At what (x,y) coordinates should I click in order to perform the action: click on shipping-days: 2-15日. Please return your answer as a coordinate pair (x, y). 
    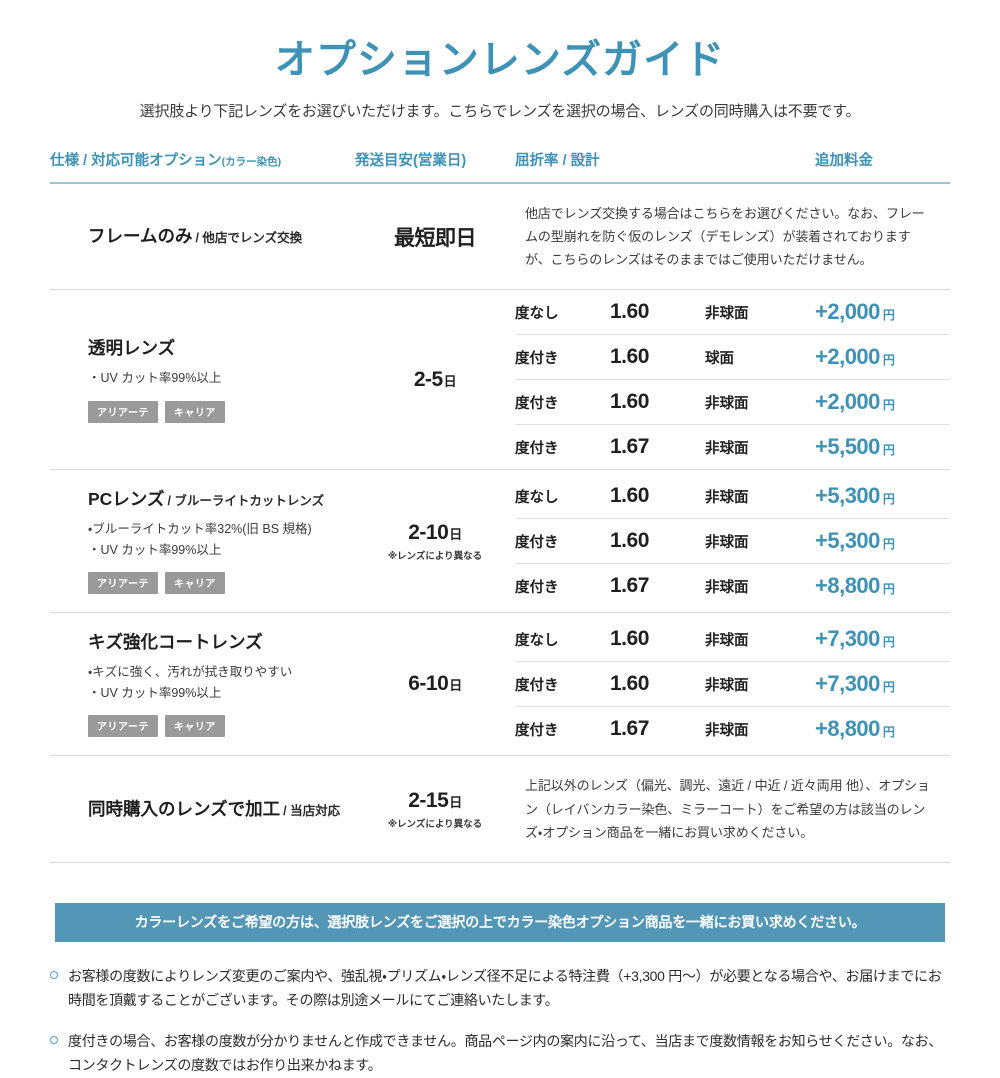
    Looking at the image, I should click on (435, 800).